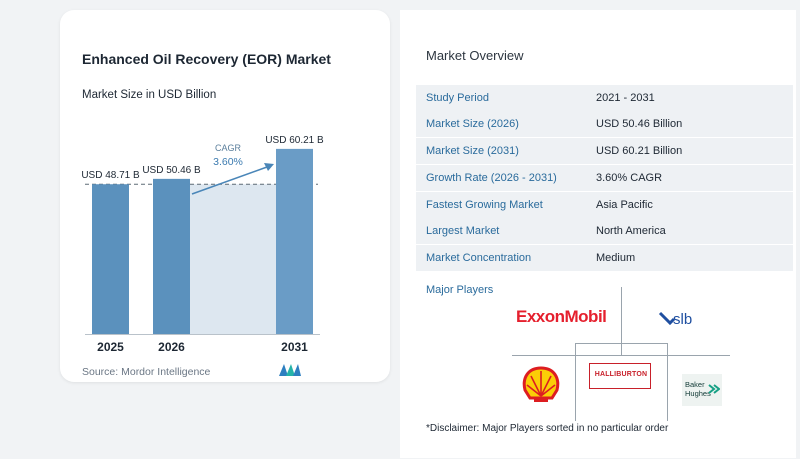 The width and height of the screenshot is (800, 459). What do you see at coordinates (629, 178) in the screenshot?
I see `overview-value: 3.60% CAGR` at bounding box center [629, 178].